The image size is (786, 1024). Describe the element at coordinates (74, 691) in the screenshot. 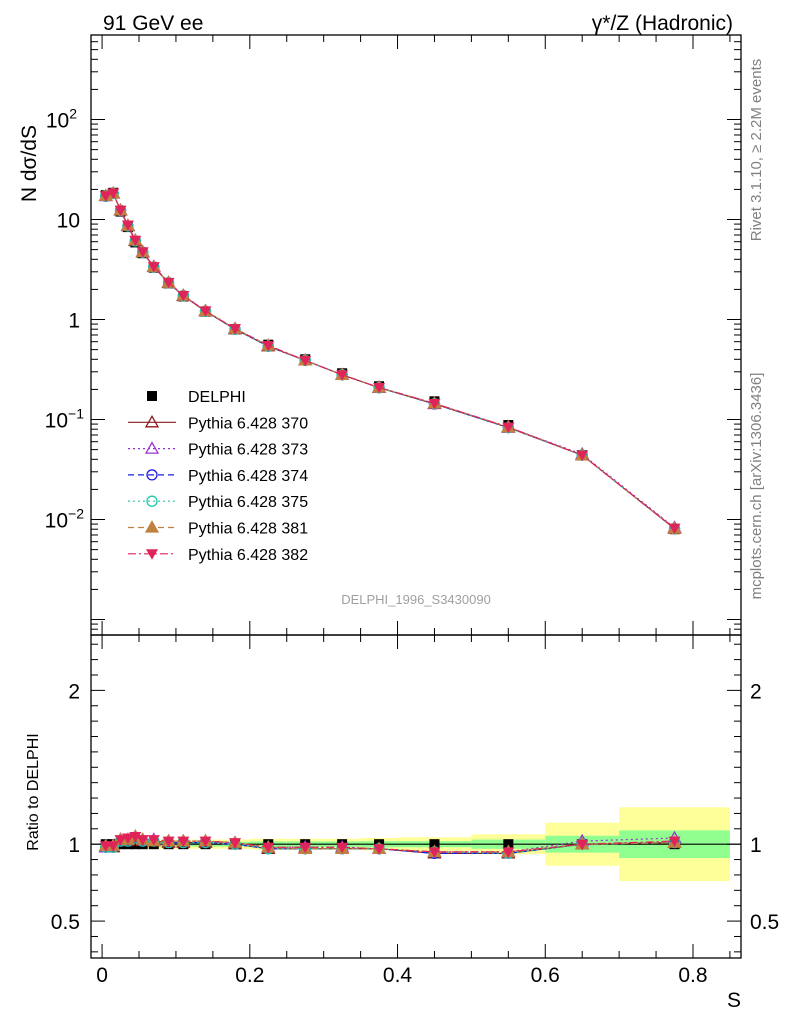

I see `ratio-y-tick-label: 2` at that location.